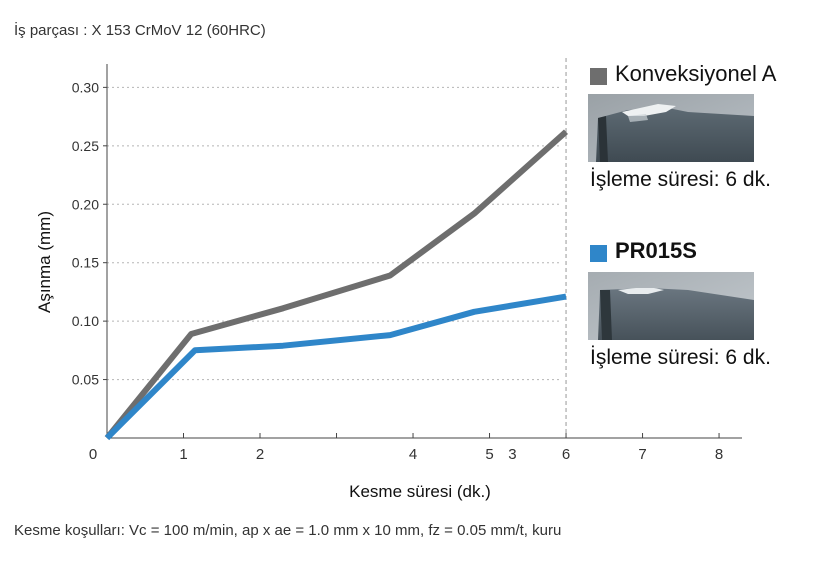 The image size is (817, 561). What do you see at coordinates (420, 491) in the screenshot?
I see `x-axis-label: Kesme süresi (dk.)` at bounding box center [420, 491].